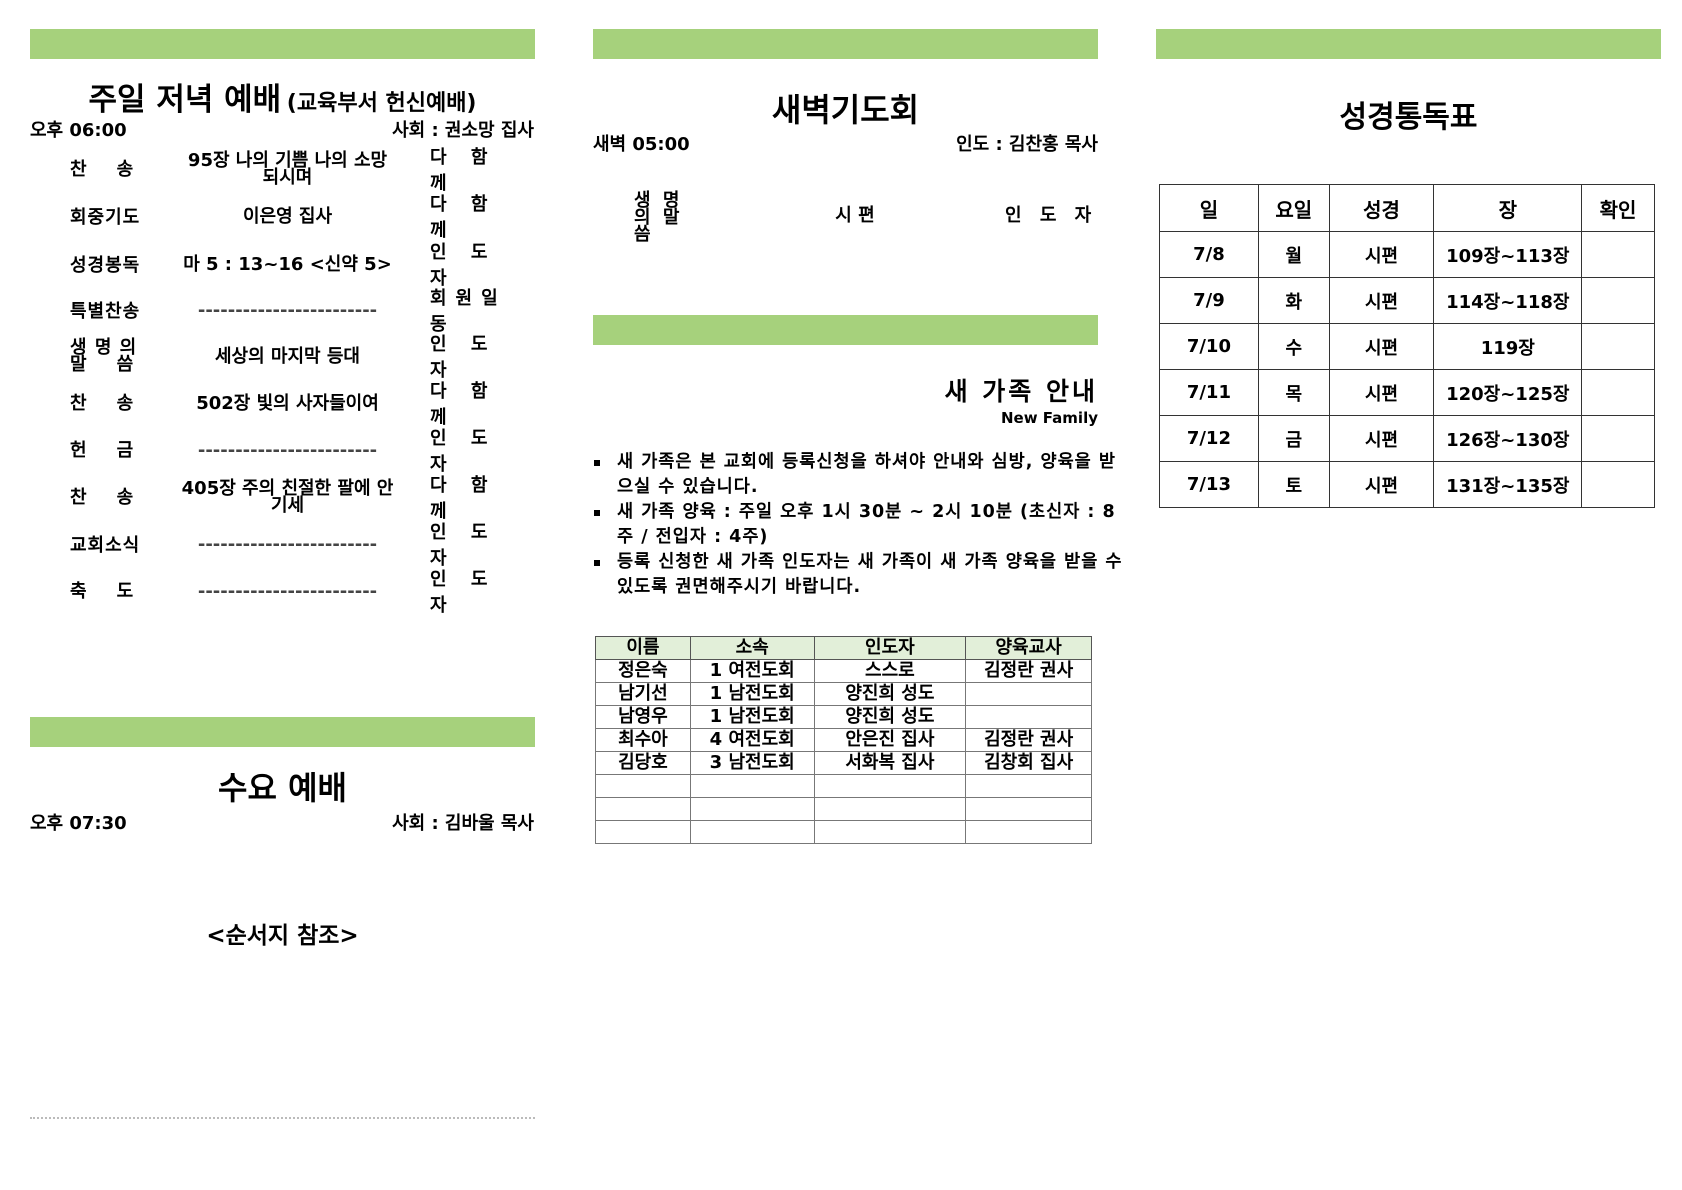  What do you see at coordinates (890, 671) in the screenshot?
I see `table-cell: 스스로` at bounding box center [890, 671].